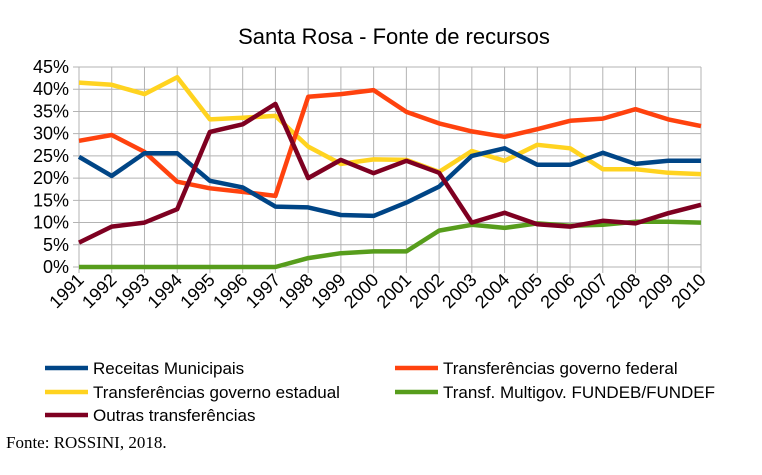  Describe the element at coordinates (263, 291) in the screenshot. I see `x-tick-label: 1997` at that location.